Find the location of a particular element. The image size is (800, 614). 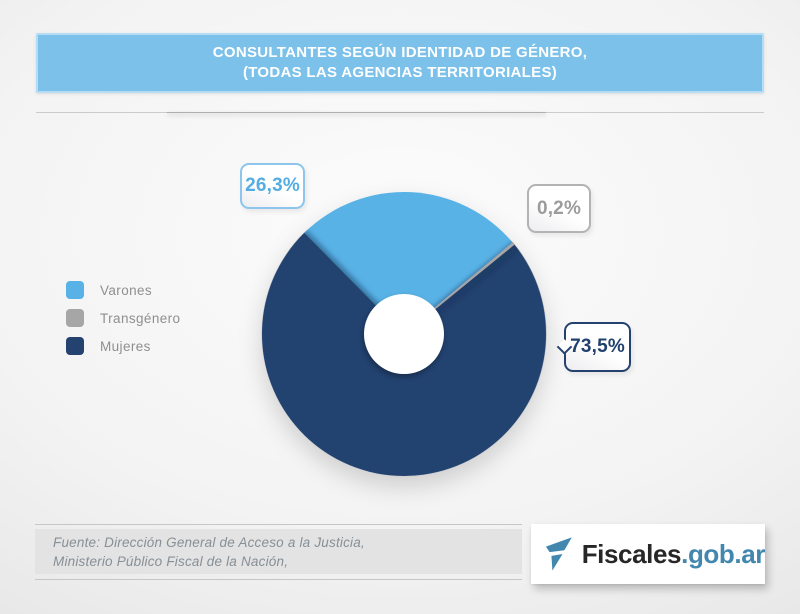

page-title-line1: CONSULTANTES SEGÚN IDENTIDAD DE GÉNERO, is located at coordinates (400, 52).